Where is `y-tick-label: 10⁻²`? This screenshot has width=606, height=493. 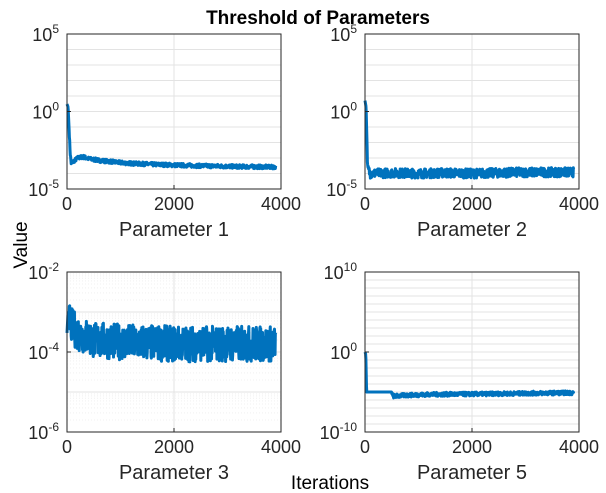
y-tick-label: 10⁻² is located at coordinates (43, 271).